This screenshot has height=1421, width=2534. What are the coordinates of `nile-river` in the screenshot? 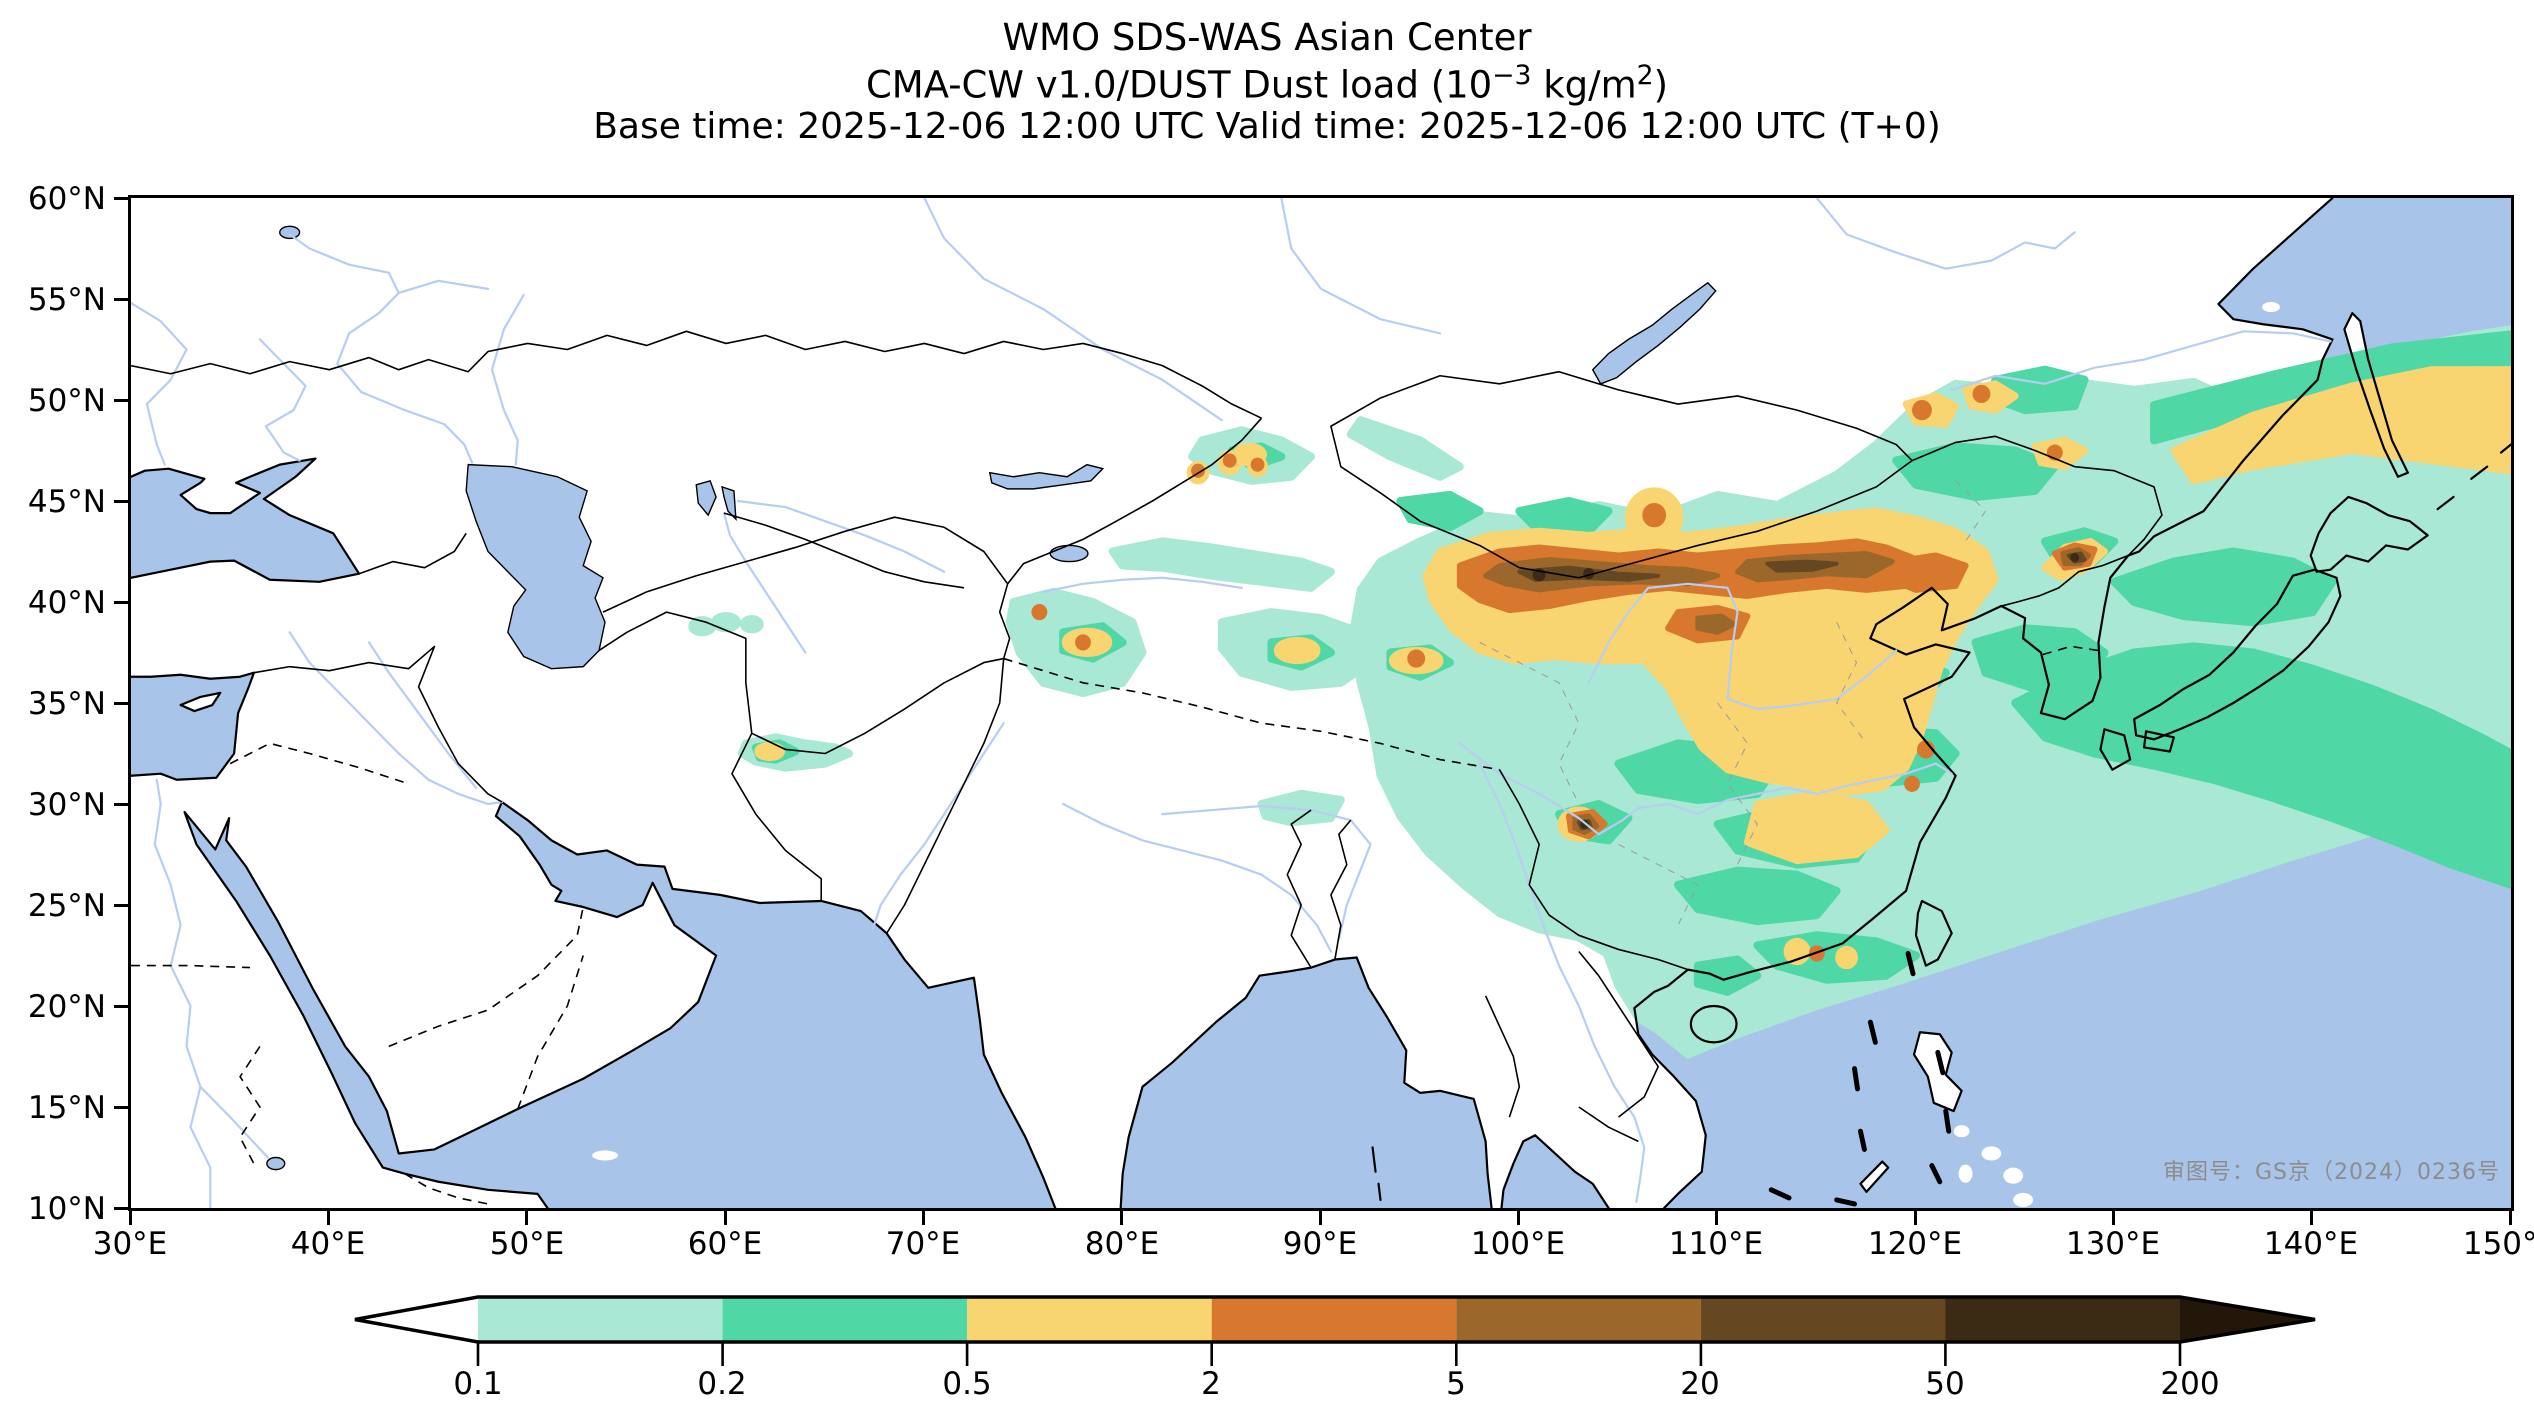 It's located at (211, 993).